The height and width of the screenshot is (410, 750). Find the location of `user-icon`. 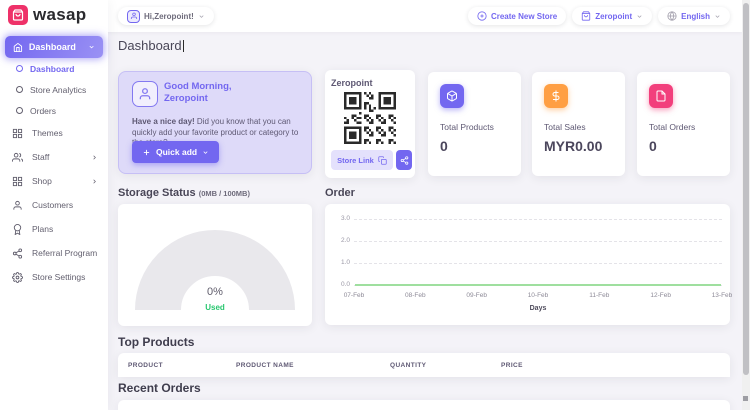

user-icon is located at coordinates (17, 205).